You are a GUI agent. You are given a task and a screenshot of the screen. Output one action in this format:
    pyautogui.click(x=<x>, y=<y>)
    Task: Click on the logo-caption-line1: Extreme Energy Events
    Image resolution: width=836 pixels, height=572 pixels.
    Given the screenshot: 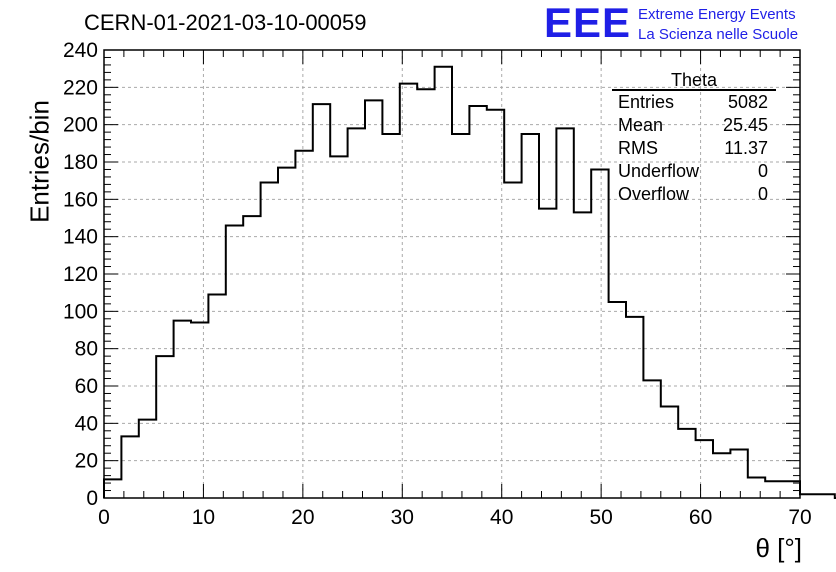 What is the action you would take?
    pyautogui.click(x=717, y=14)
    